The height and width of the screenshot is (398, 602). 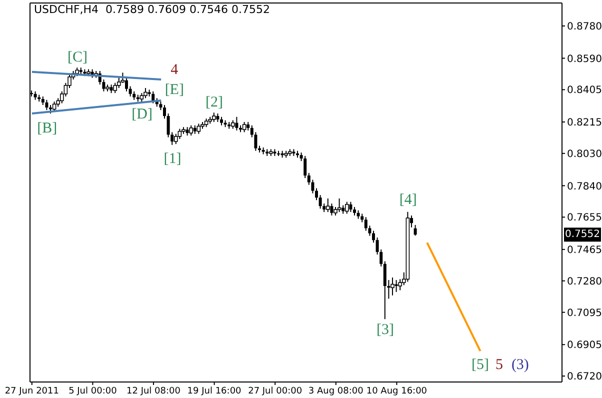 I want to click on y-tick-label: 0.7280, so click(x=584, y=282).